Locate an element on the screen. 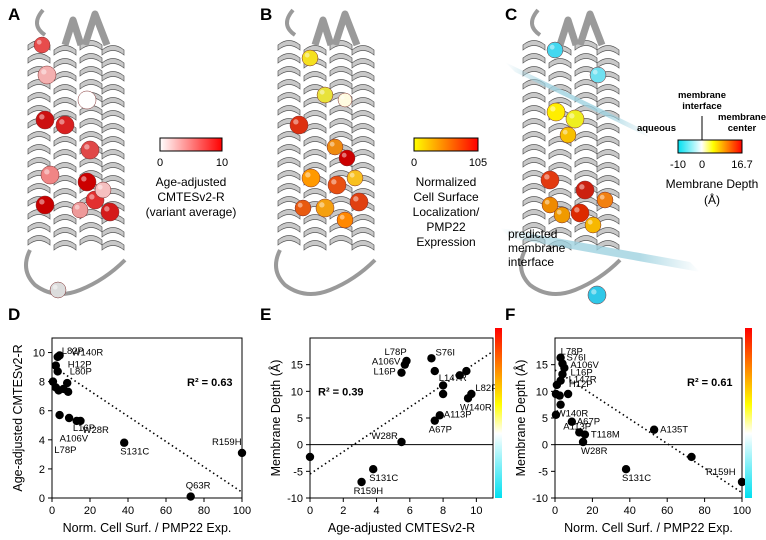 The height and width of the screenshot is (540, 766). y-tick-label: 6 is located at coordinates (42, 412).